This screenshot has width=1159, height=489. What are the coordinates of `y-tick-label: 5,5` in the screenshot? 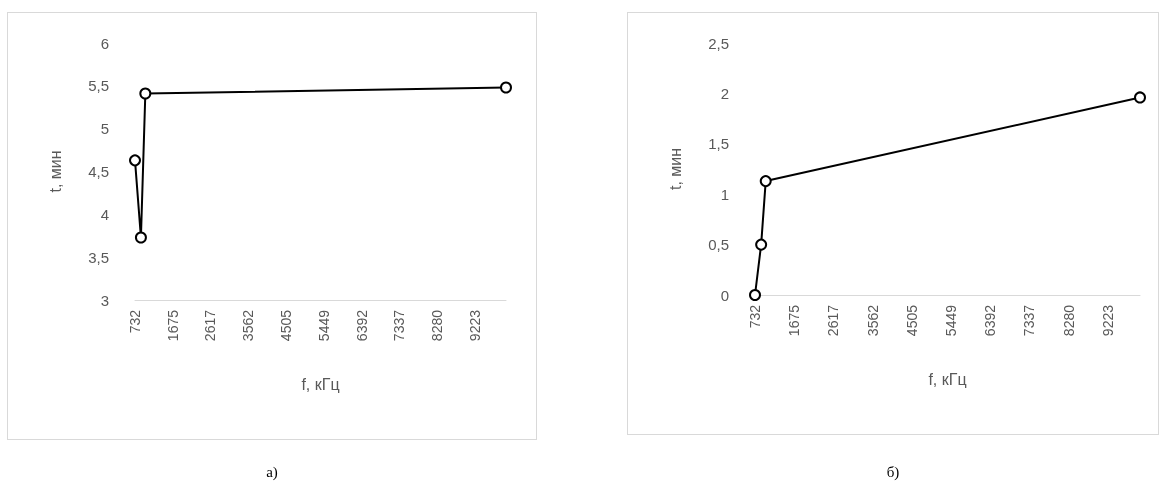 It's located at (98, 86).